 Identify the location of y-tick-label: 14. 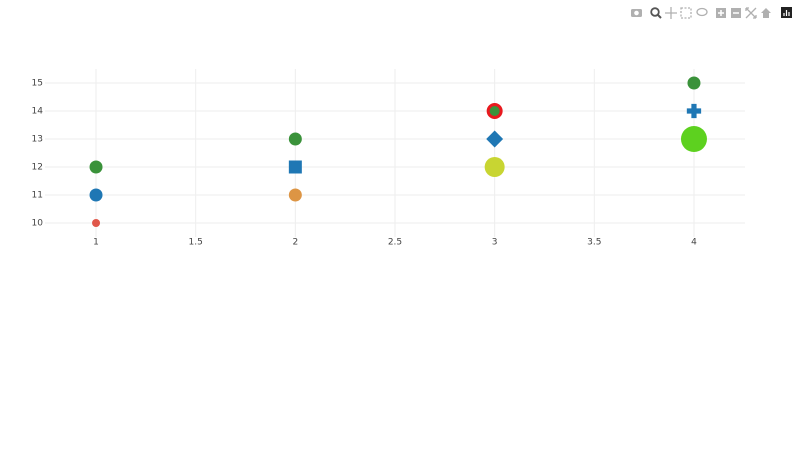
(38, 112).